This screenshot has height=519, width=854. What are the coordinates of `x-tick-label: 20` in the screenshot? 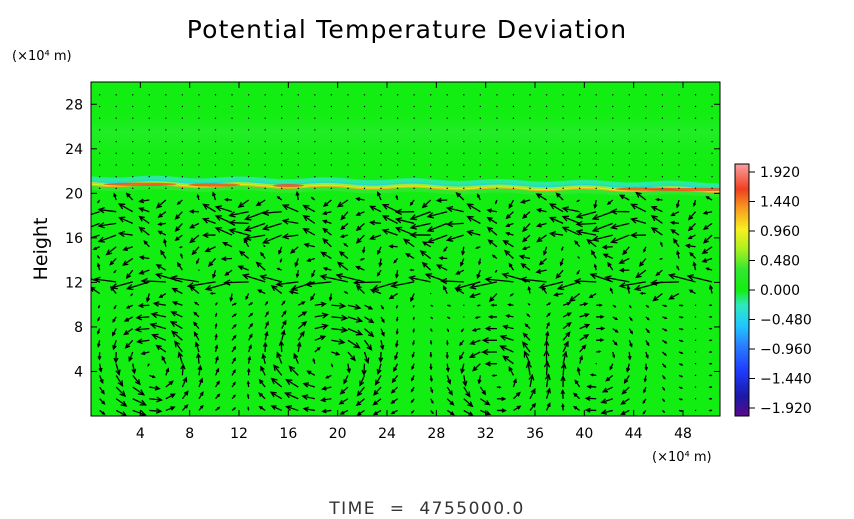 It's located at (338, 434).